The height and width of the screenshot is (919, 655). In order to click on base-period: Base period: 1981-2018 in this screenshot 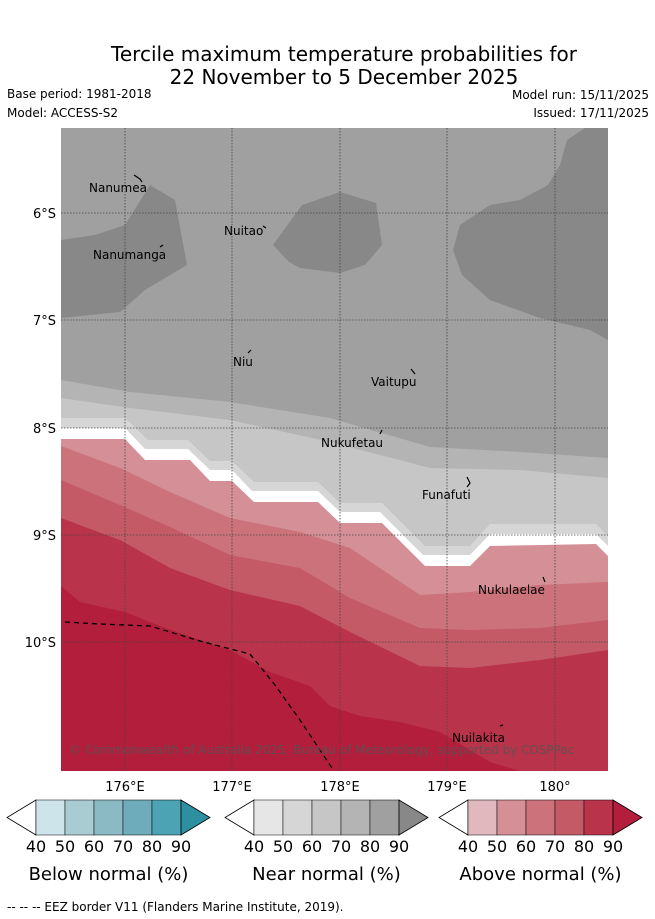, I will do `click(79, 94)`.